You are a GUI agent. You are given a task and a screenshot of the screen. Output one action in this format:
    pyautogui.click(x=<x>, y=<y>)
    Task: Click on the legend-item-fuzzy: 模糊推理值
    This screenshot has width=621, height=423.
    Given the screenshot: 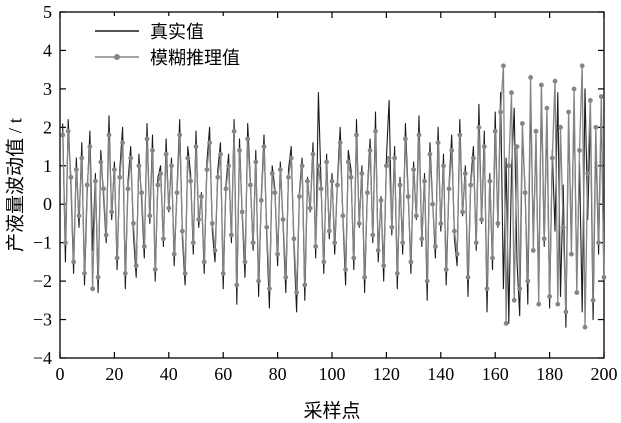 What is the action you would take?
    pyautogui.click(x=167, y=57)
    